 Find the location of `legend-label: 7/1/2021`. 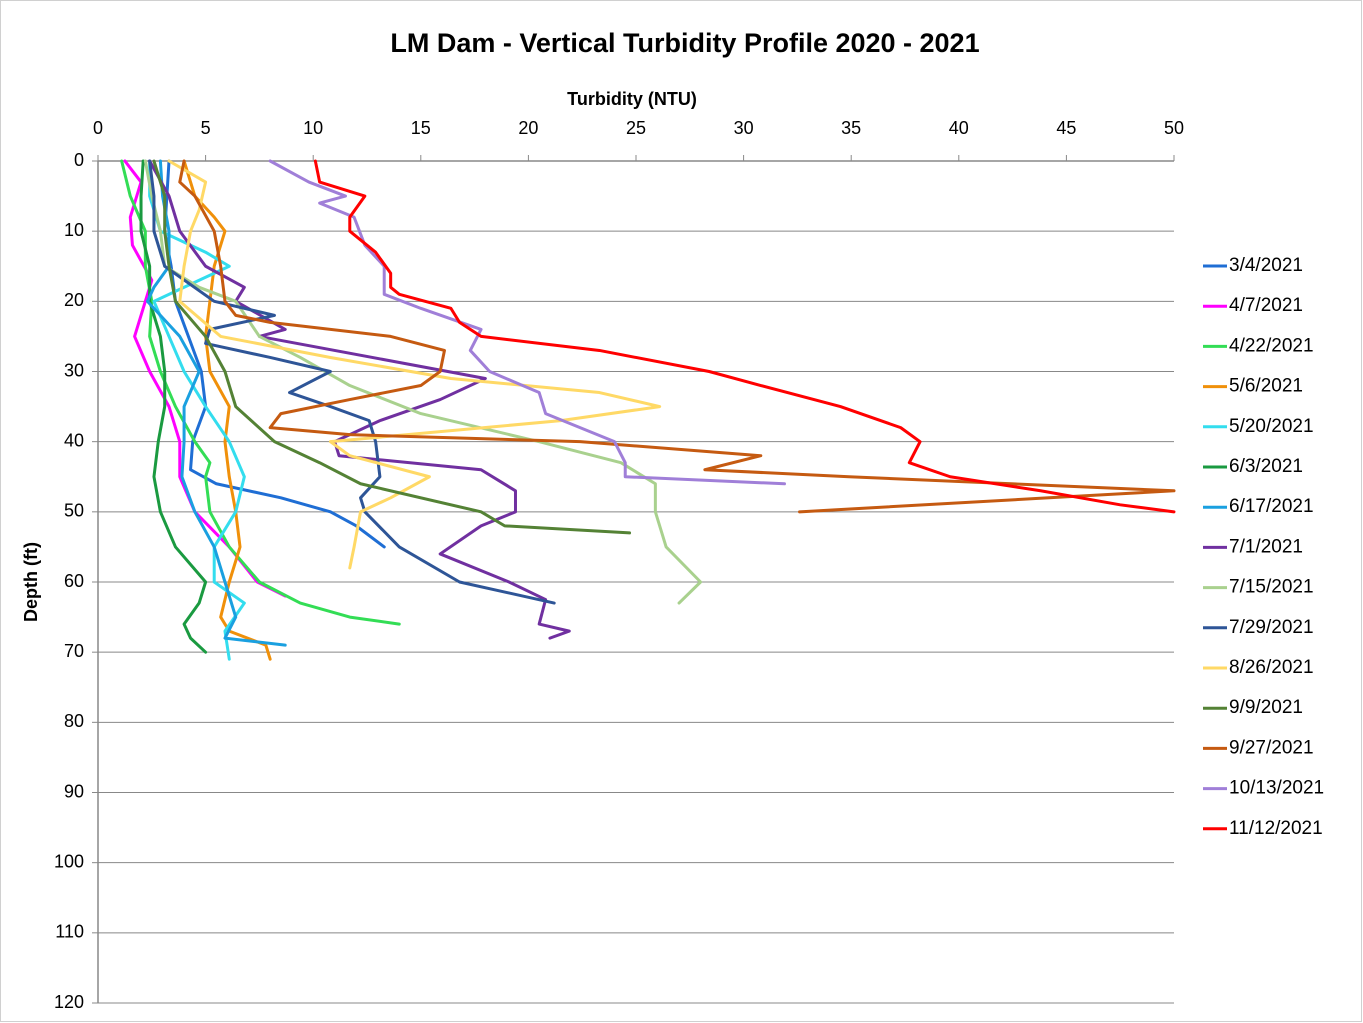

legend-label: 7/1/2021 is located at coordinates (1266, 546).